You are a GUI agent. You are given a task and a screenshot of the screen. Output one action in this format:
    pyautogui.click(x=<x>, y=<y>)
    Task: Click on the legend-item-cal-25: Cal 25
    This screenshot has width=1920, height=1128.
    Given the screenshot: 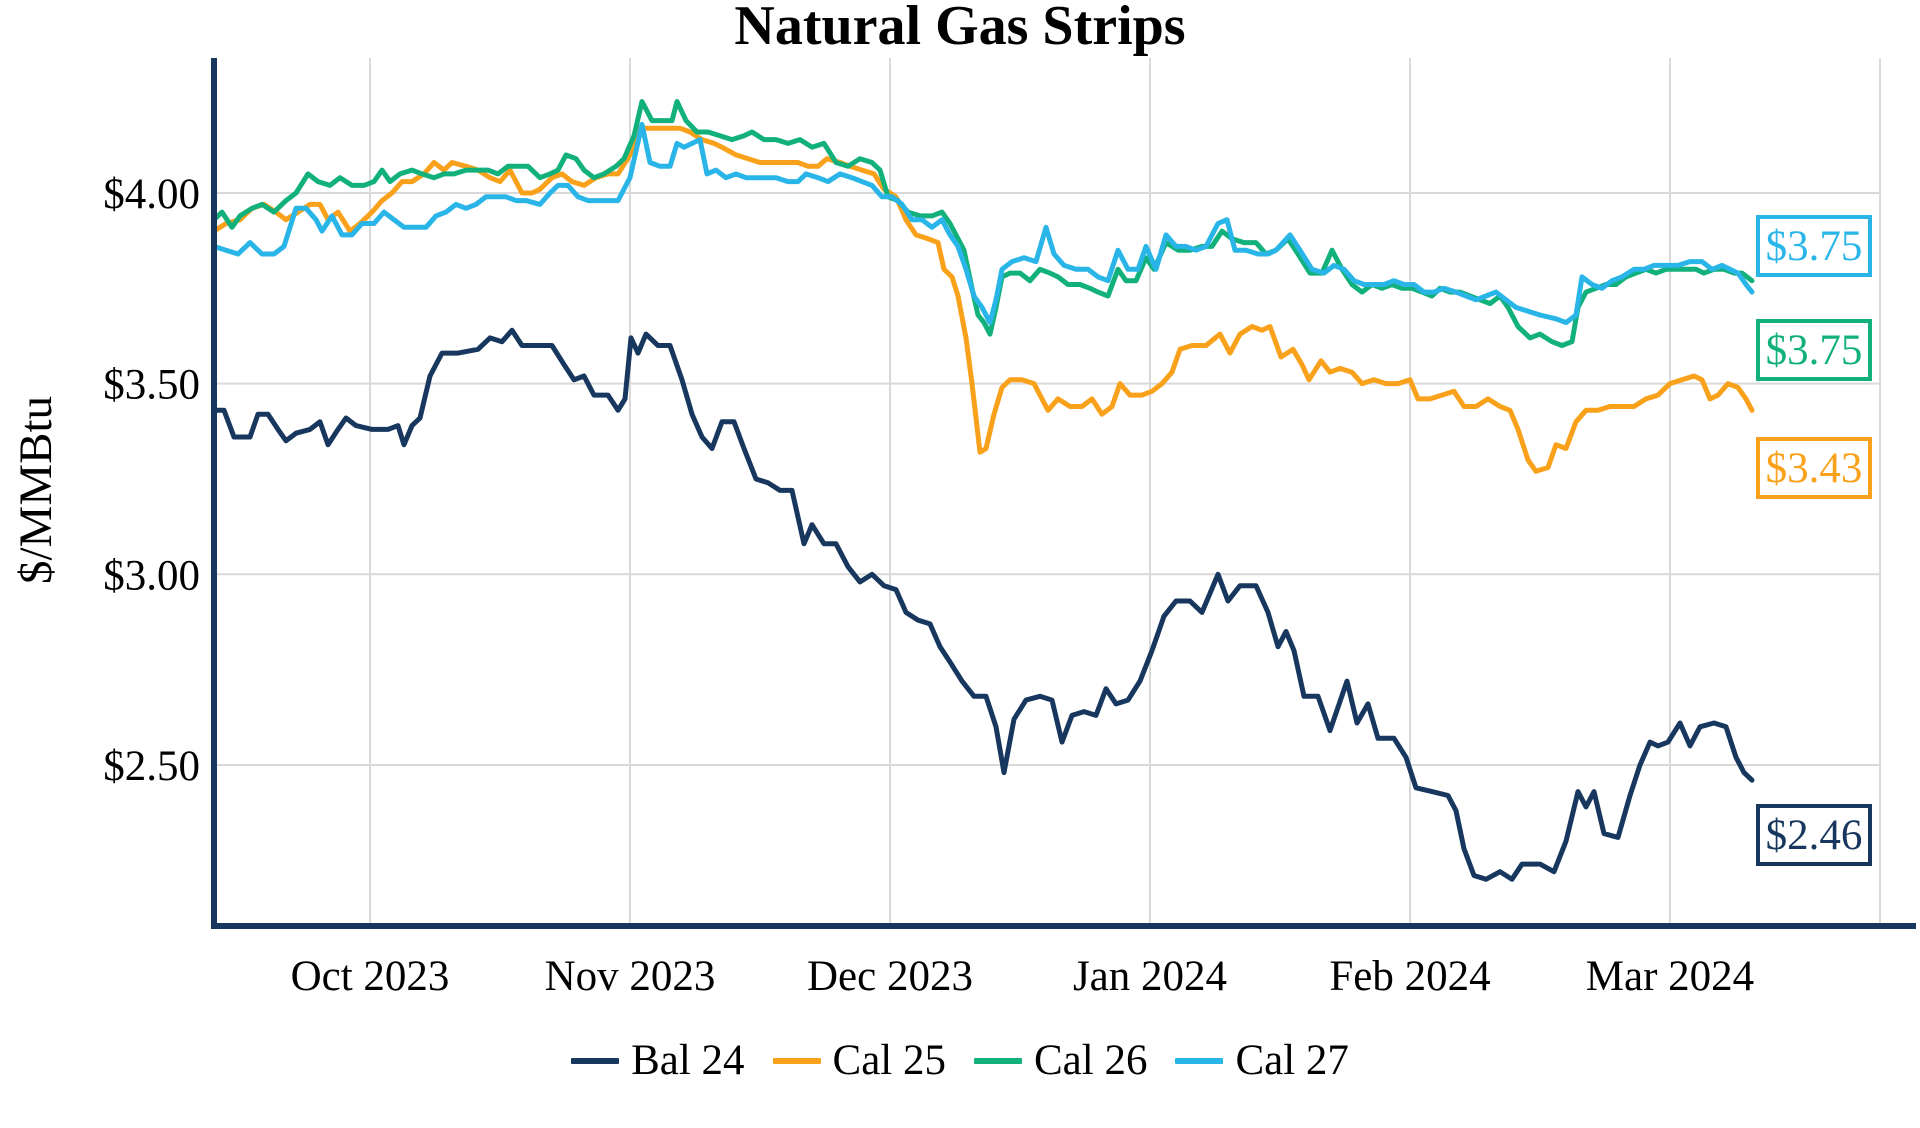 What is the action you would take?
    pyautogui.click(x=859, y=1060)
    